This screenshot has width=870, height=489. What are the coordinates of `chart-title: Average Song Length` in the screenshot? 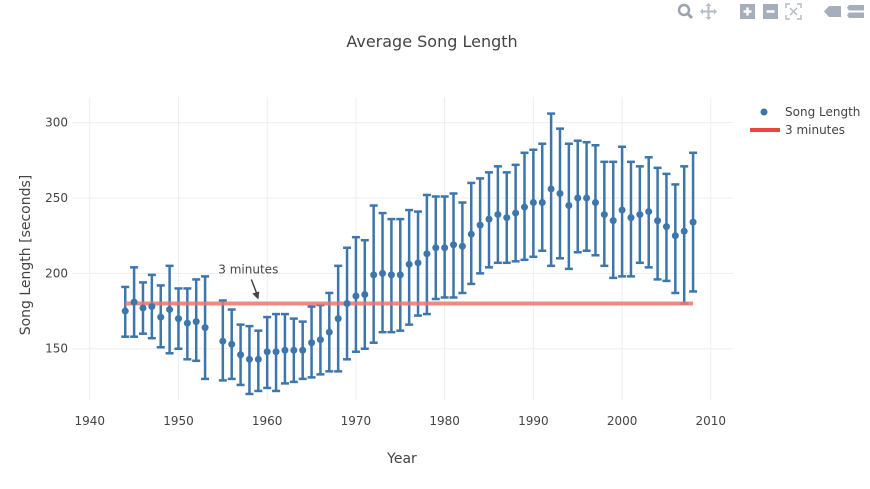 It's located at (431, 41).